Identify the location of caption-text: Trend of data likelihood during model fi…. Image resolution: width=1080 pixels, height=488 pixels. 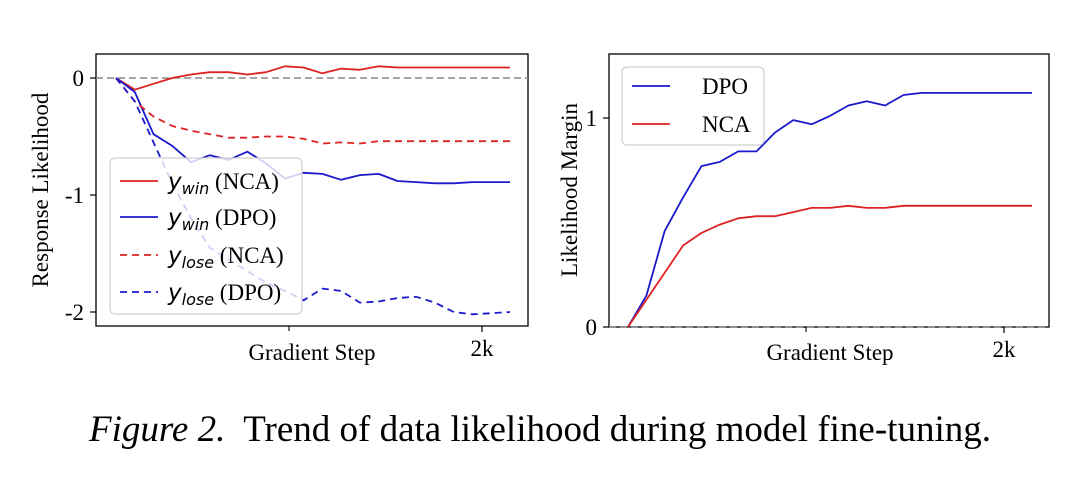
(617, 429).